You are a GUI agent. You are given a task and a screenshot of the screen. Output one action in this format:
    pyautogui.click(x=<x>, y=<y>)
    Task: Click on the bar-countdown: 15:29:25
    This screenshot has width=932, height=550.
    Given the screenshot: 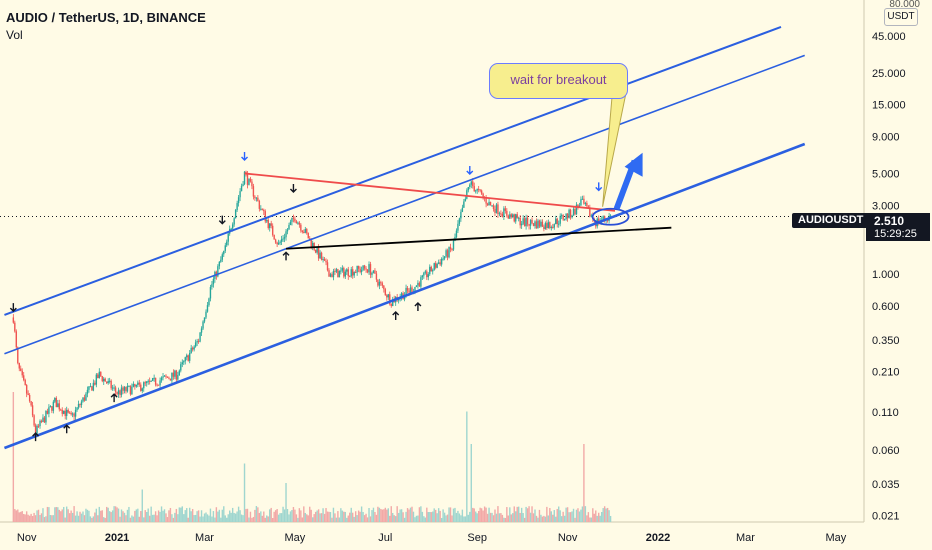 What is the action you would take?
    pyautogui.click(x=895, y=234)
    